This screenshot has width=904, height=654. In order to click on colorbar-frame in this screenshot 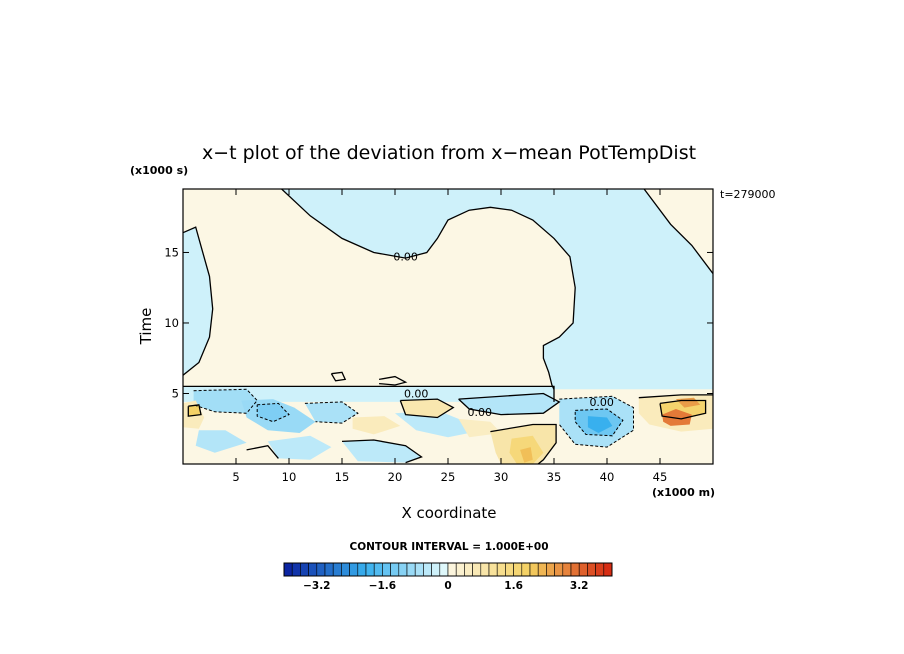, I will do `click(448, 569)`.